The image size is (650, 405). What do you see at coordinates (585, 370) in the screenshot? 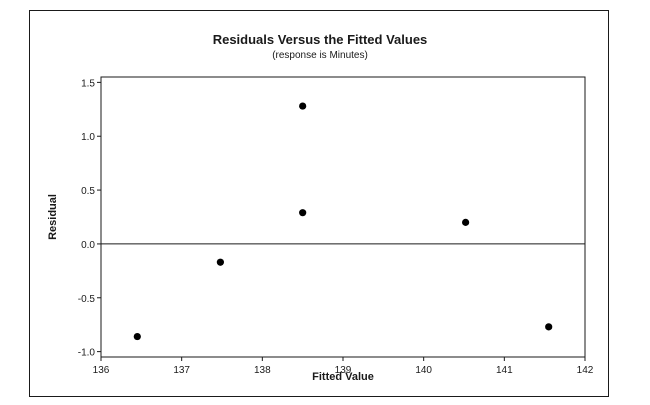
I see `x-tick-label: 142` at bounding box center [585, 370].